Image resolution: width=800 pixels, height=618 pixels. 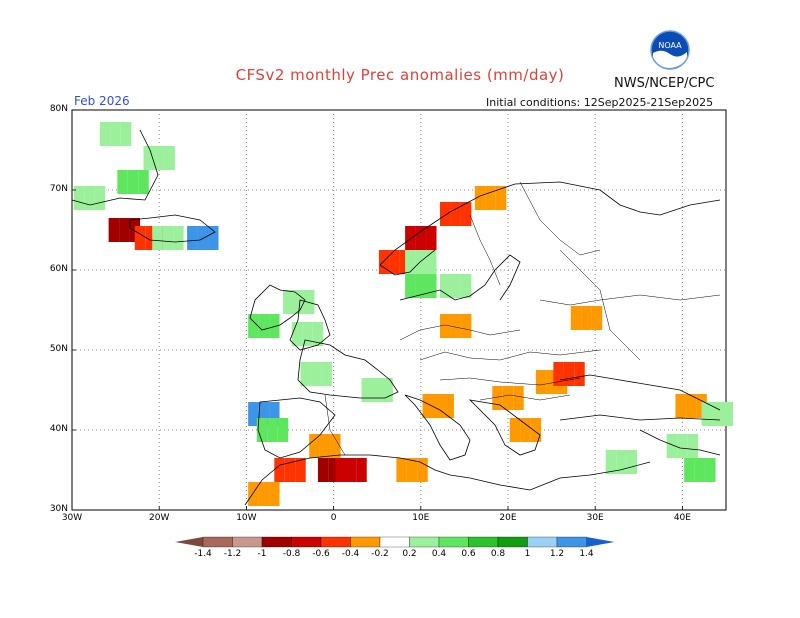 I want to click on colorbar-label: -1, so click(x=262, y=554).